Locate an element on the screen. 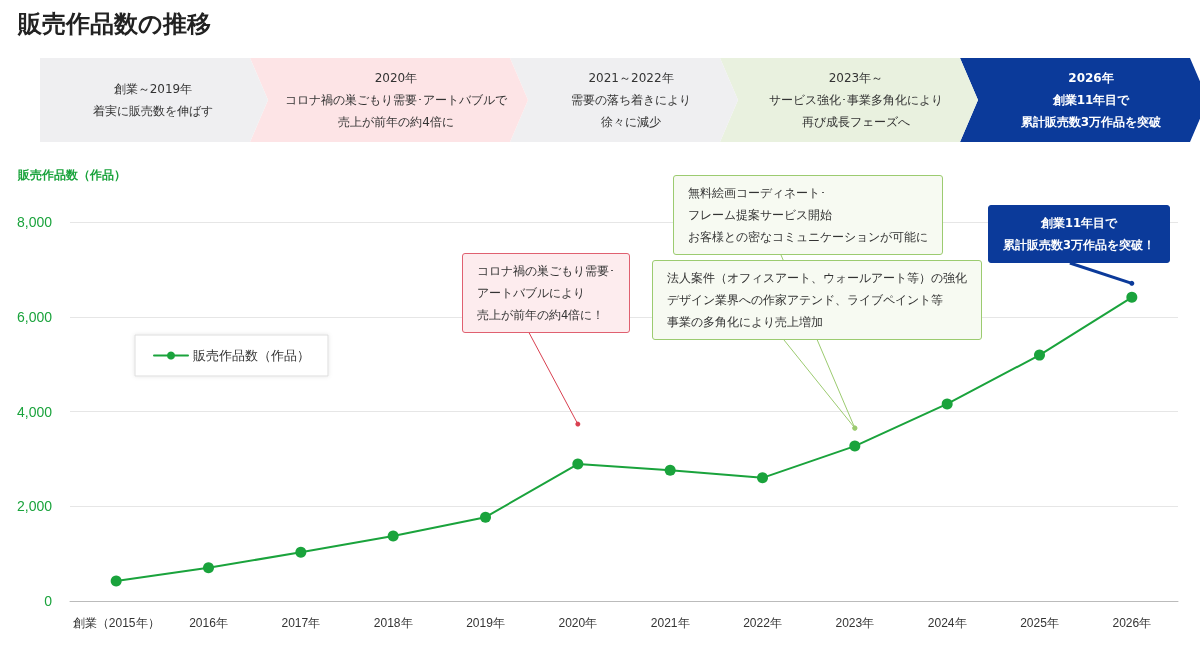  annotation: デザイン業界への作家アテンド、ライブペイント等 is located at coordinates (805, 300).